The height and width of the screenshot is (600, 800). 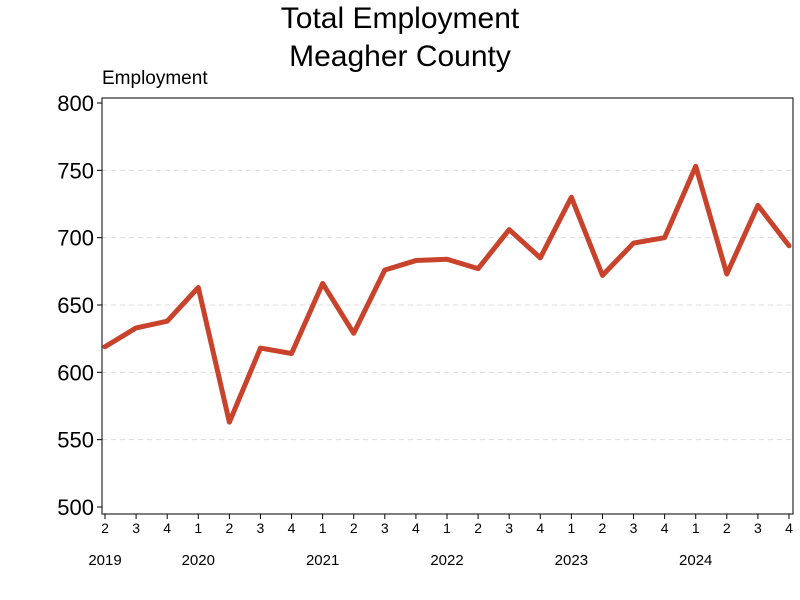 What do you see at coordinates (104, 560) in the screenshot?
I see `year-label: 2019` at bounding box center [104, 560].